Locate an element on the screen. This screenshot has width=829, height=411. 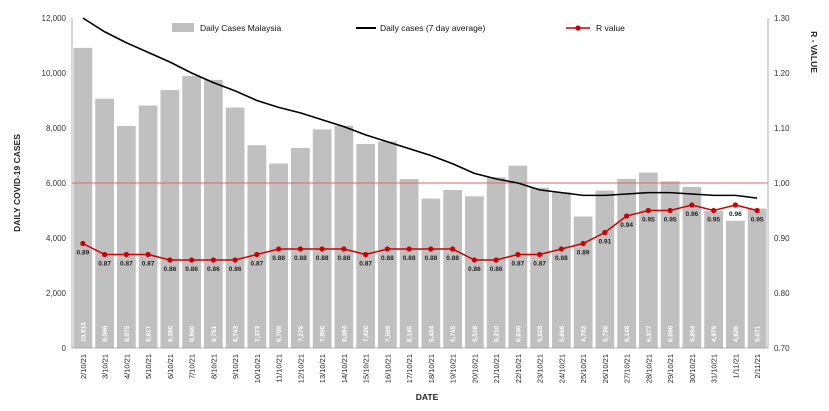
bar-value-label-1: 9,066 is located at coordinates (105, 333).